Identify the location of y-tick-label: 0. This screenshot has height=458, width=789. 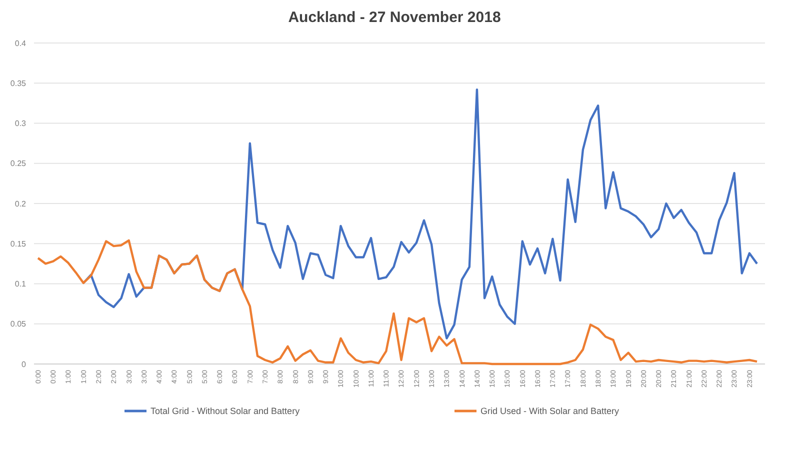
(24, 364).